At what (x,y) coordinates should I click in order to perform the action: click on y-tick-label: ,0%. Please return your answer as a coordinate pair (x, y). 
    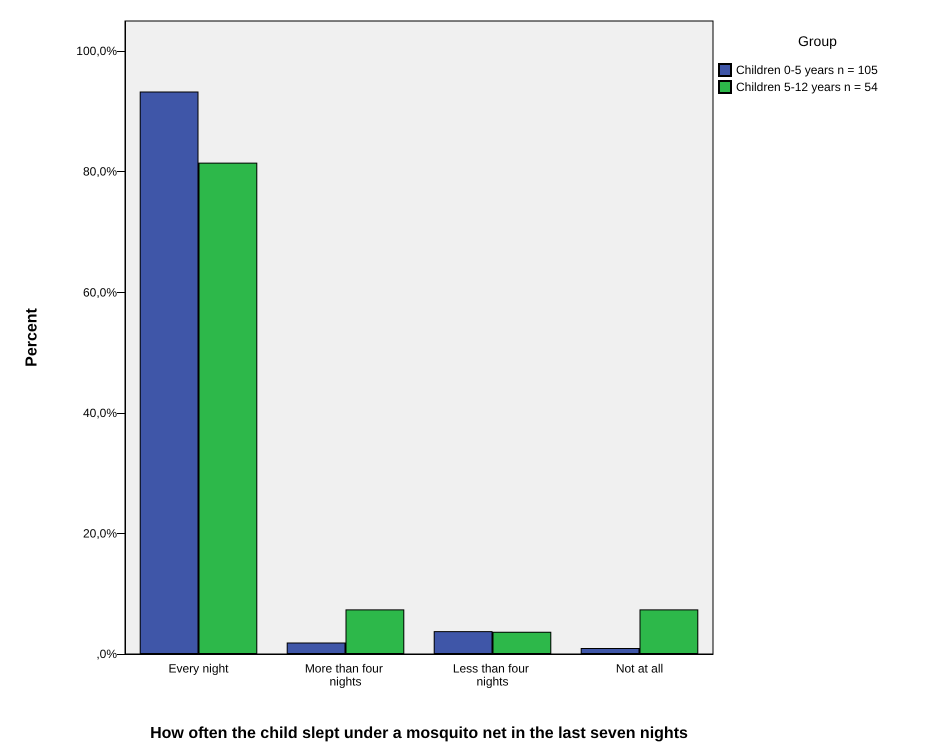
    Looking at the image, I should click on (107, 654).